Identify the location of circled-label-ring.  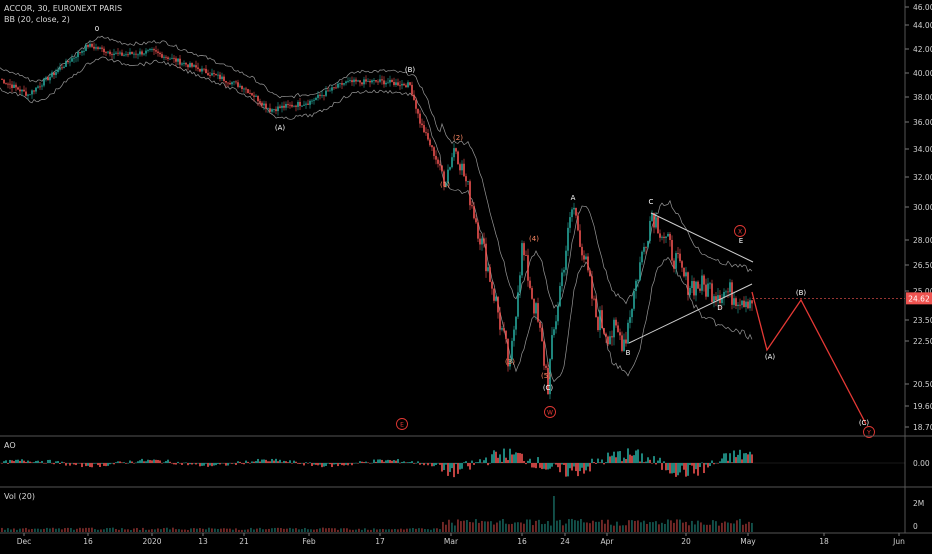
(550, 412).